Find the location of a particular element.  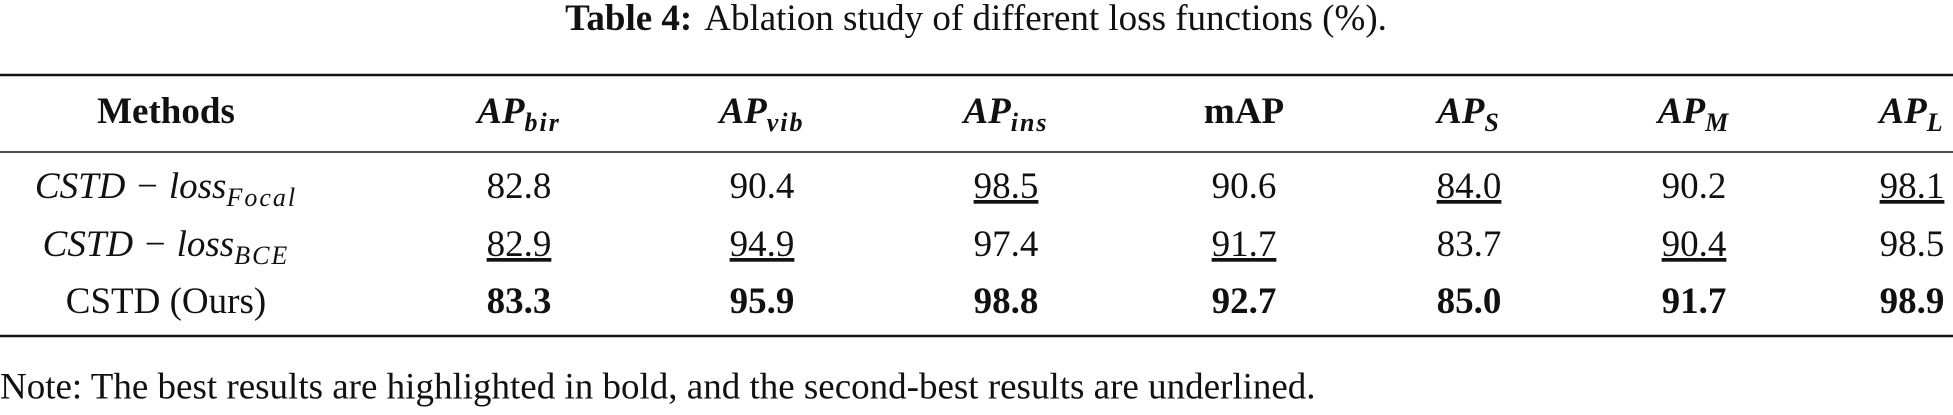

value-cell-text: 90.2 is located at coordinates (1694, 186).